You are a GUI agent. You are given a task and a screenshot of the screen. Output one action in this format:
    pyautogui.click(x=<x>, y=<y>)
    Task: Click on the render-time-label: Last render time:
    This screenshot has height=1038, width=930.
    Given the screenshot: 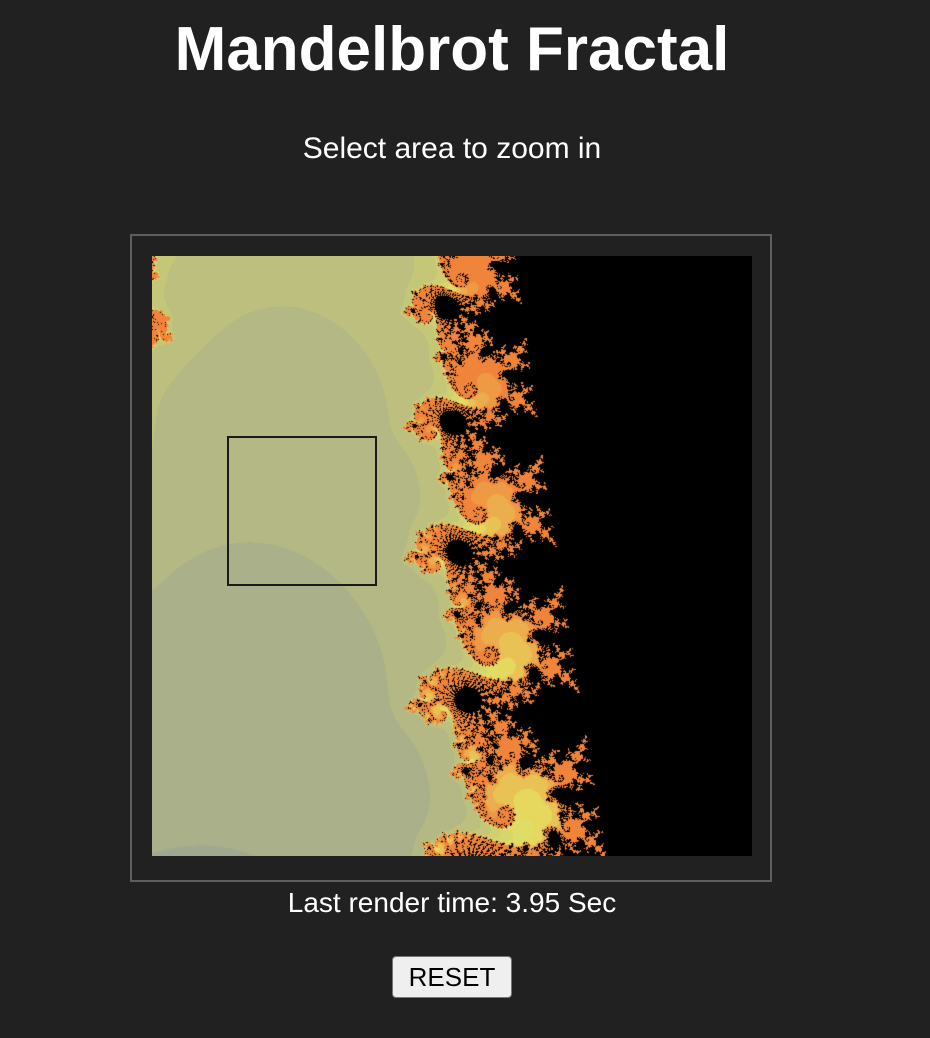 What is the action you would take?
    pyautogui.click(x=392, y=902)
    